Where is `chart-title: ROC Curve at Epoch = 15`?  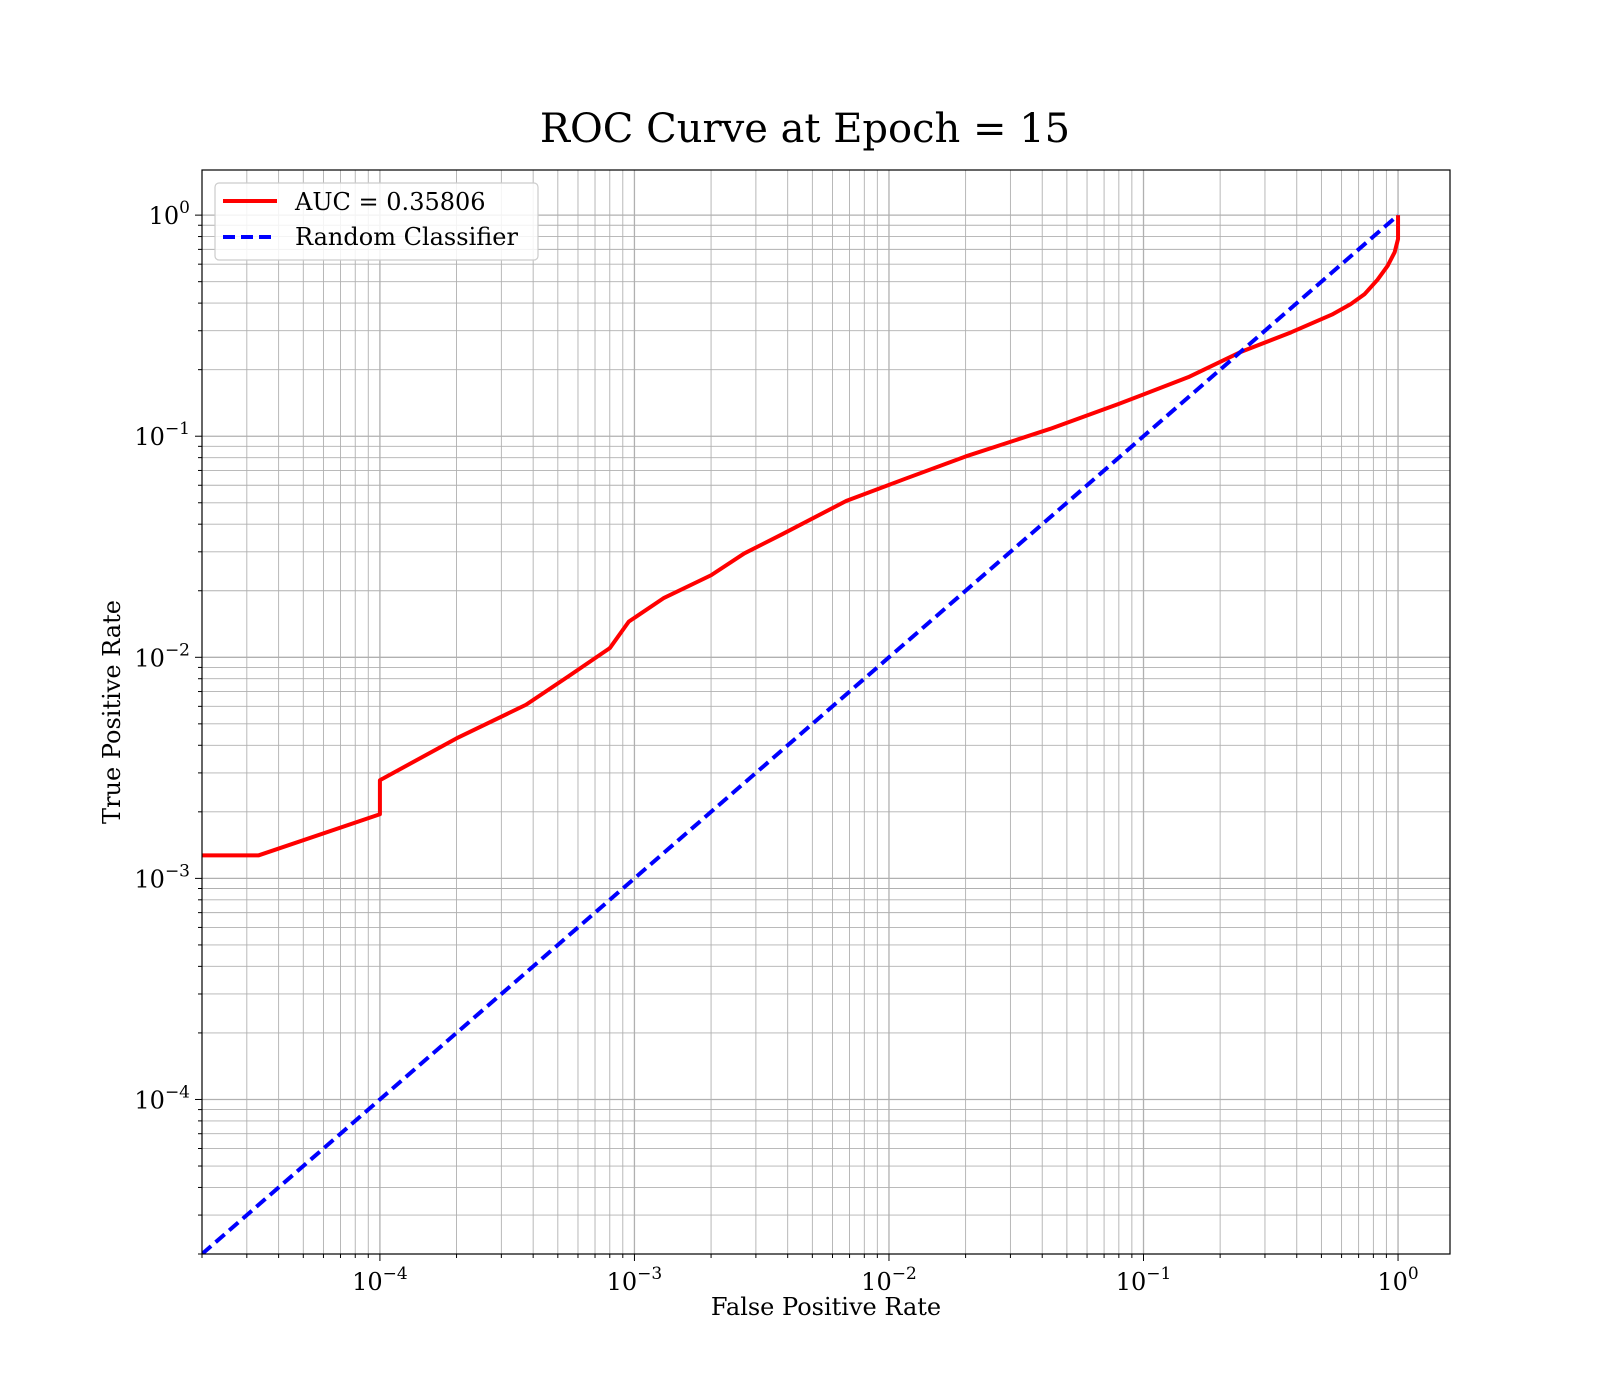
chart-title: ROC Curve at Epoch = 15 is located at coordinates (805, 129).